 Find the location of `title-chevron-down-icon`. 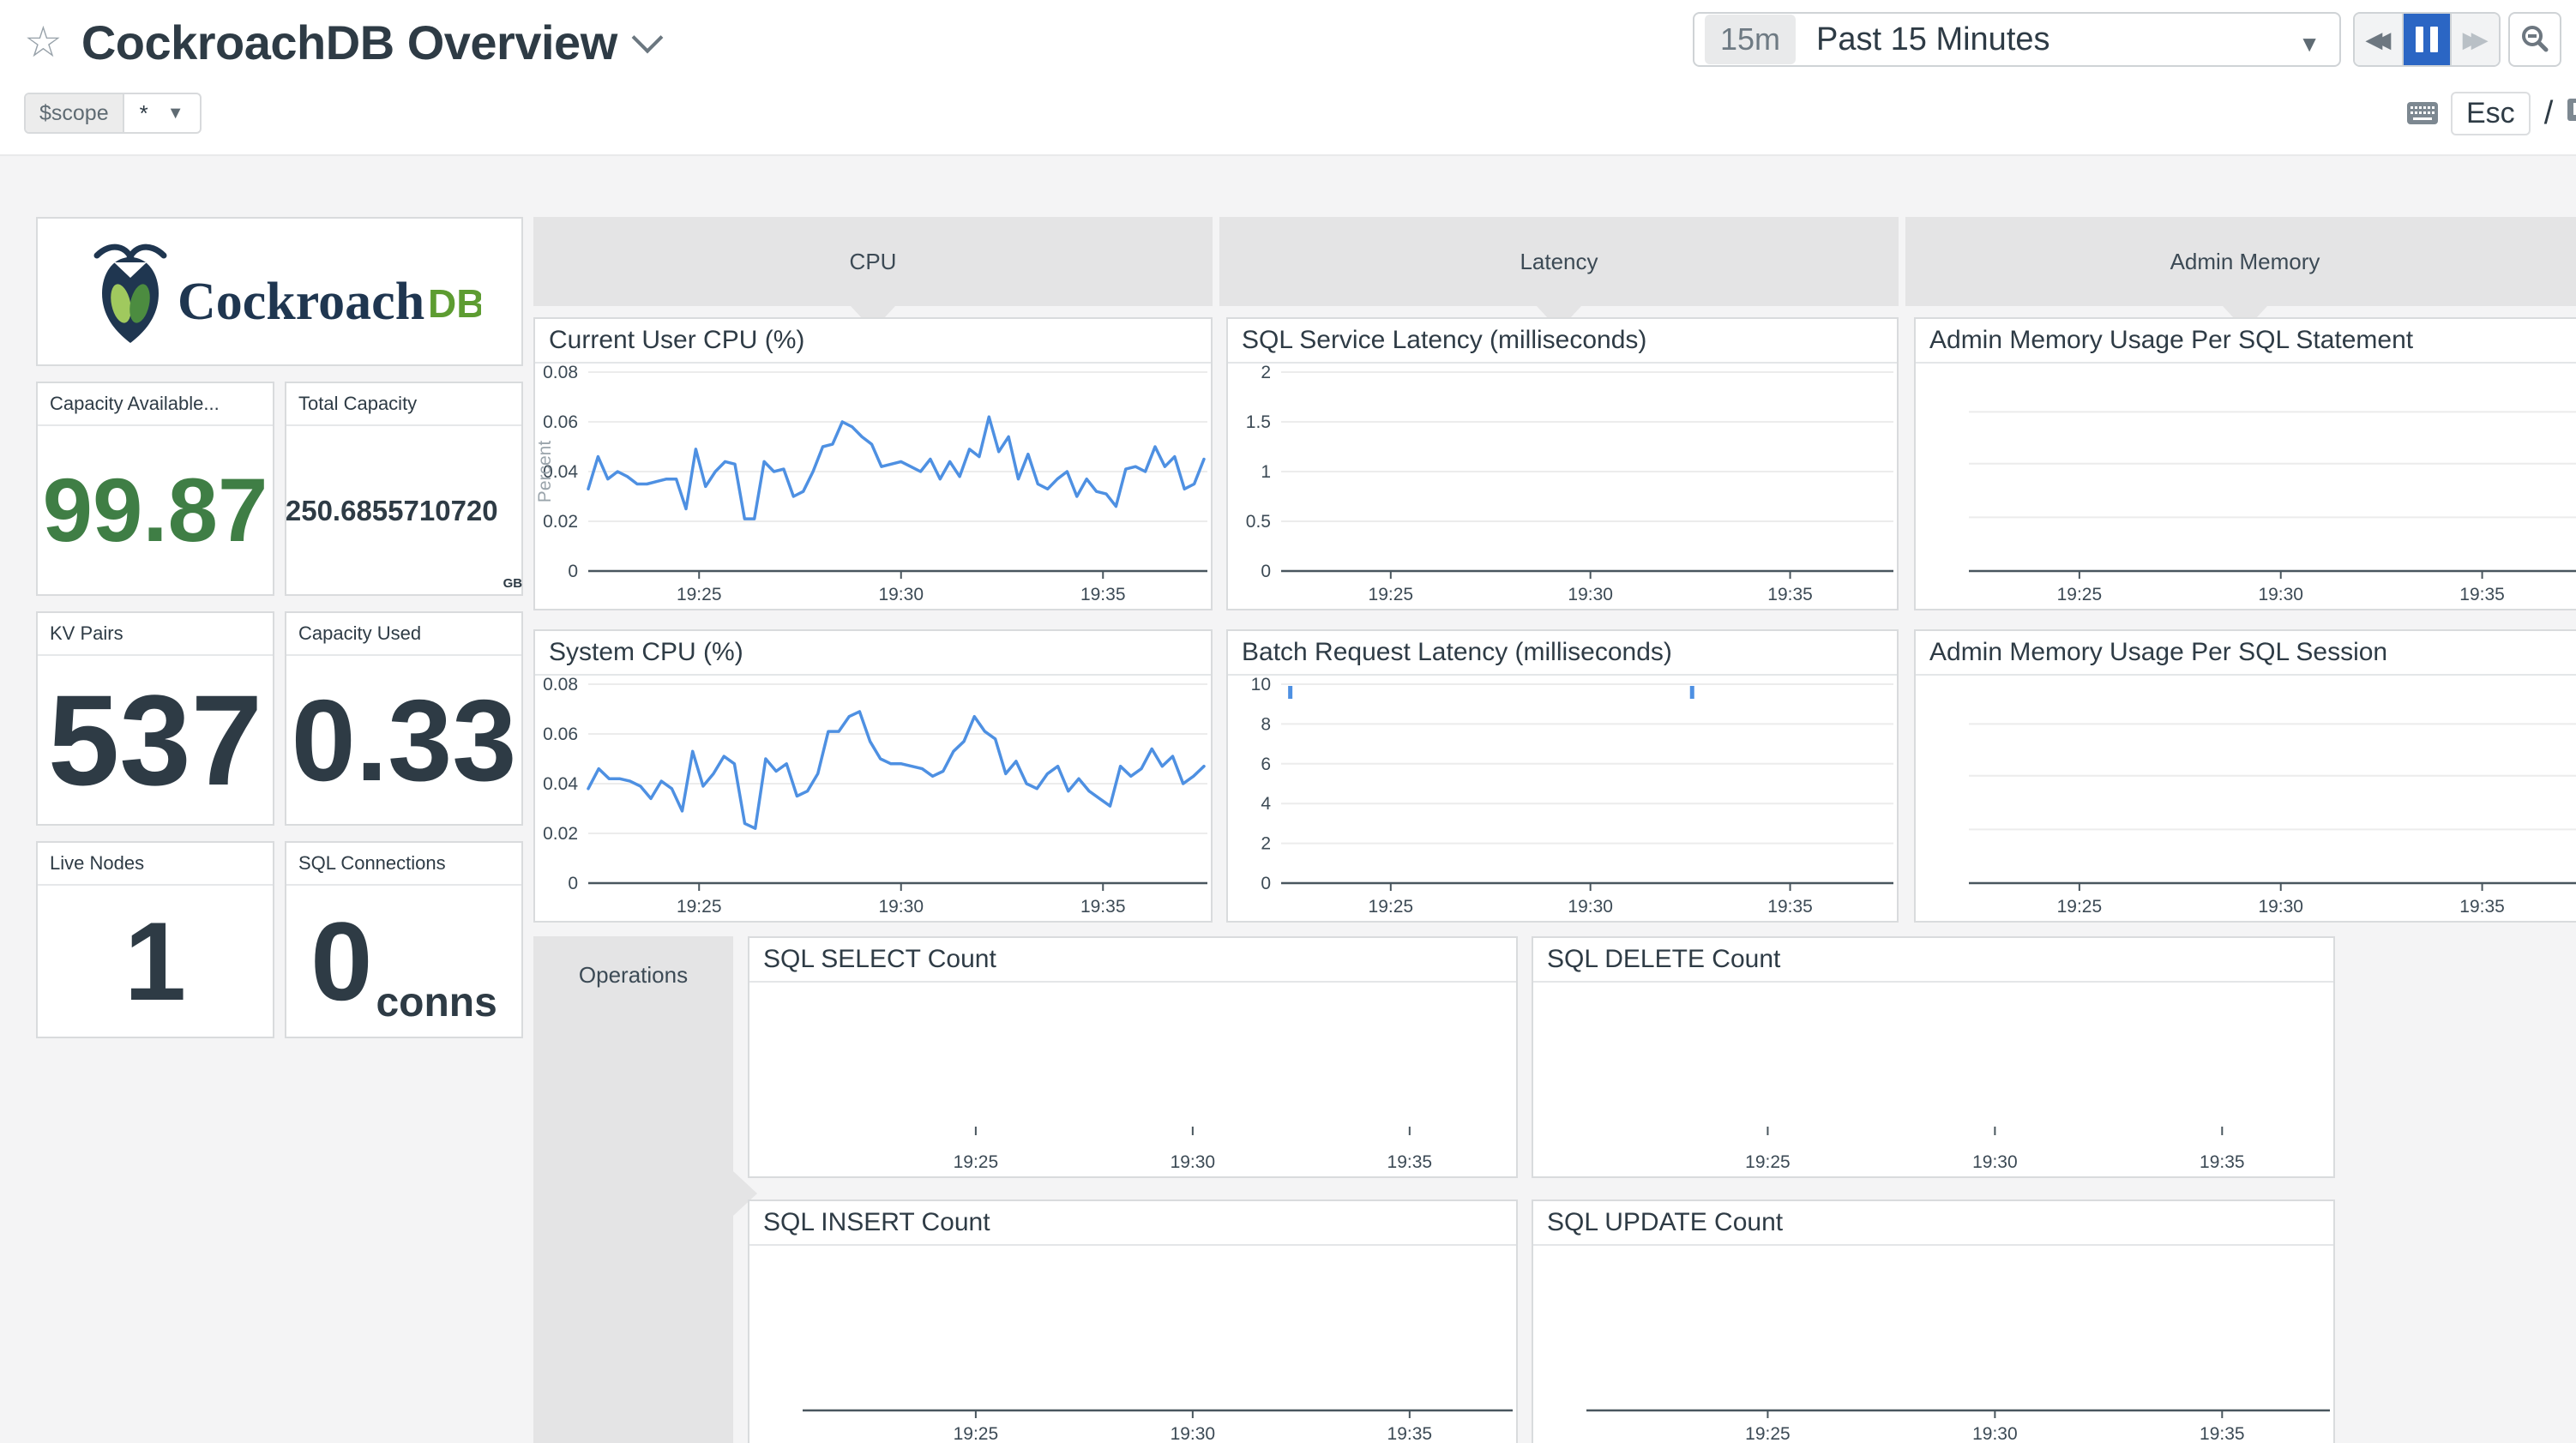

title-chevron-down-icon is located at coordinates (648, 37).